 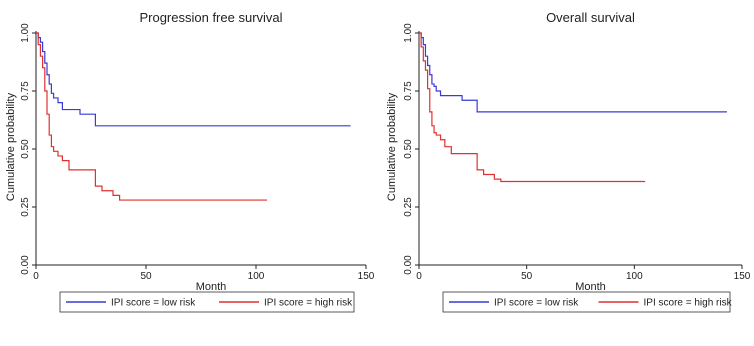 I want to click on chart-title: Progression free survival, so click(x=210, y=17).